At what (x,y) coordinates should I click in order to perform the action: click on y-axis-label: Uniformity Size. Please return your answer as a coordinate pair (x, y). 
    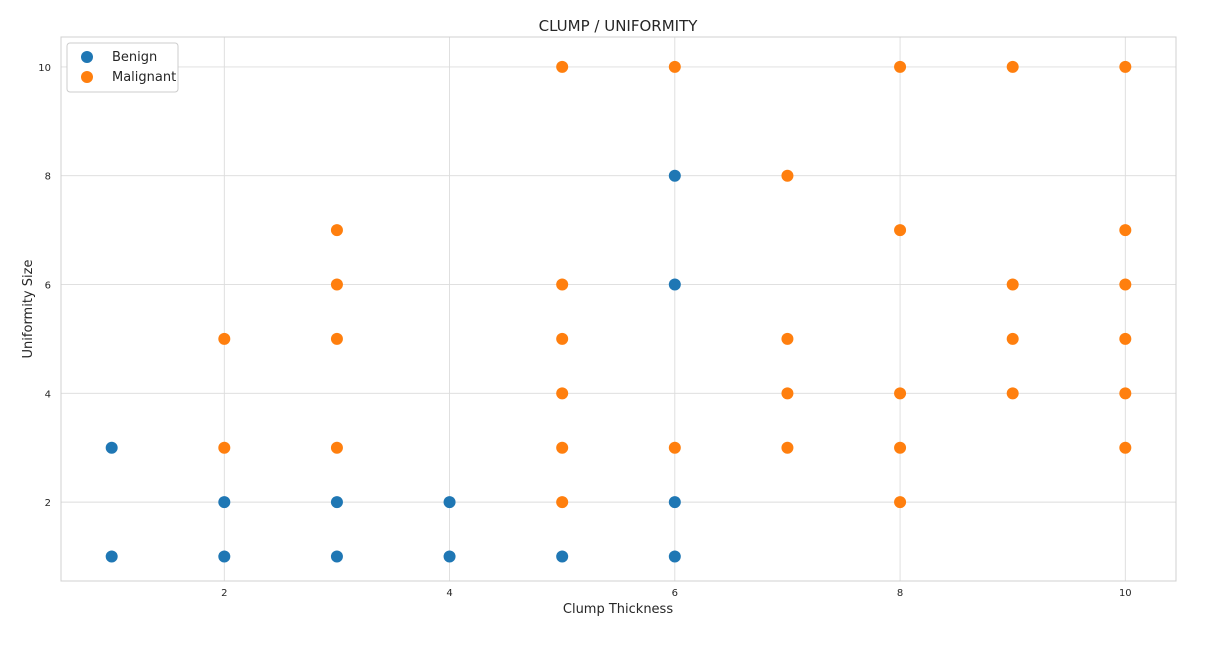
    Looking at the image, I should click on (28, 309).